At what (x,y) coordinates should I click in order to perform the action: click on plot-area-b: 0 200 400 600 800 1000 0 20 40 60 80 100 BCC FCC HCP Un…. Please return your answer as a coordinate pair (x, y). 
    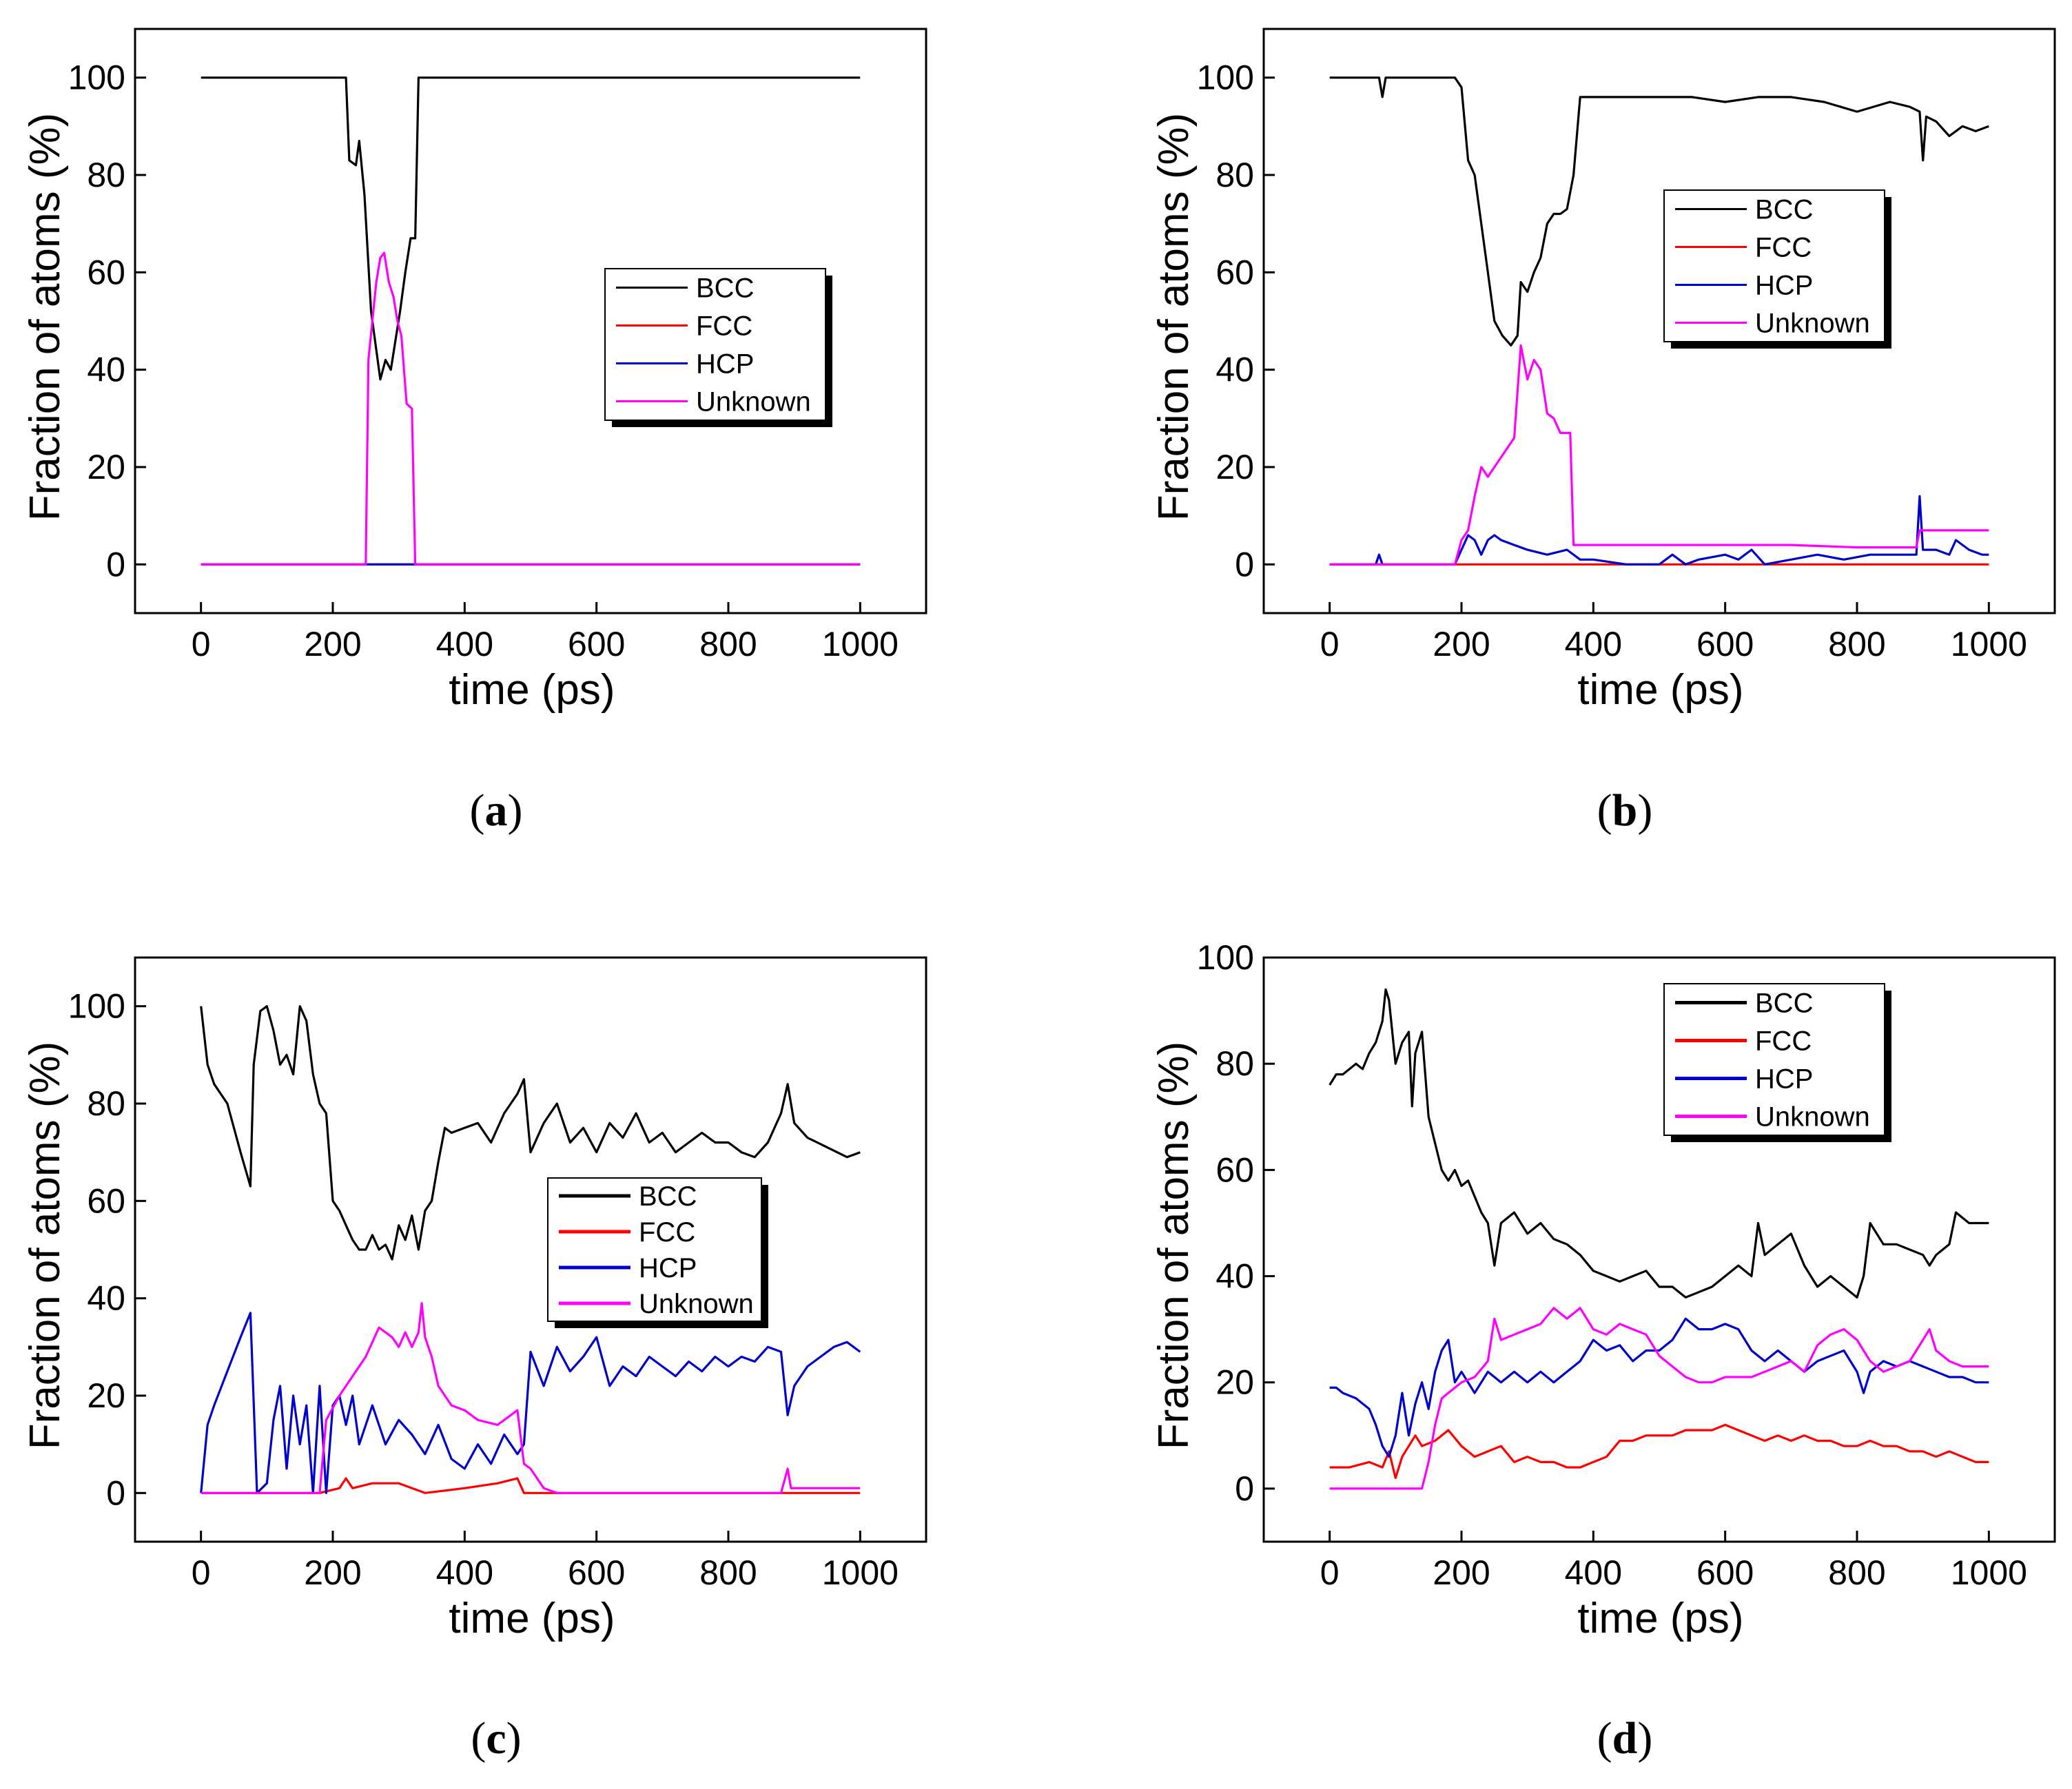
    Looking at the image, I should click on (1626, 345).